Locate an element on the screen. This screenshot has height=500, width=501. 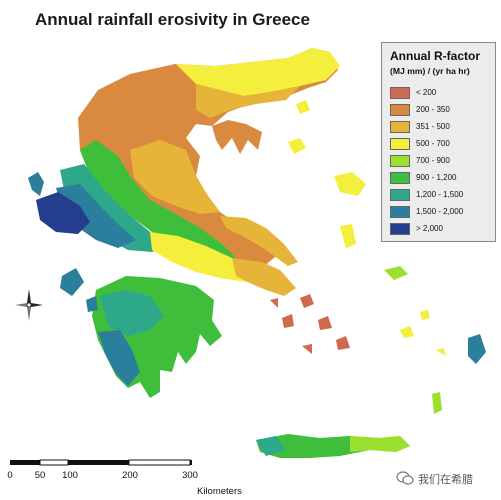
thessaly-amber is located at coordinates (175, 177).